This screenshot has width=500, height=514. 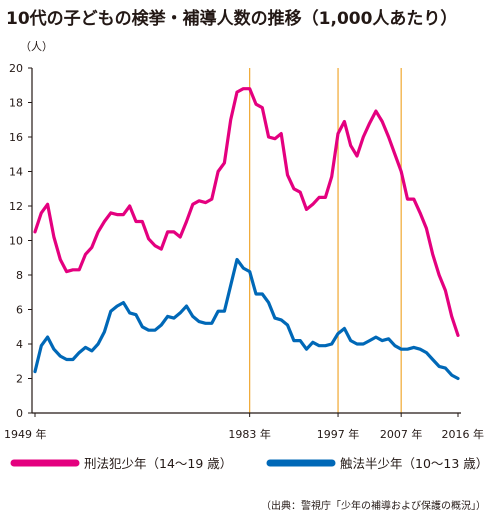 I want to click on y-tick-label: 2, so click(x=19, y=379).